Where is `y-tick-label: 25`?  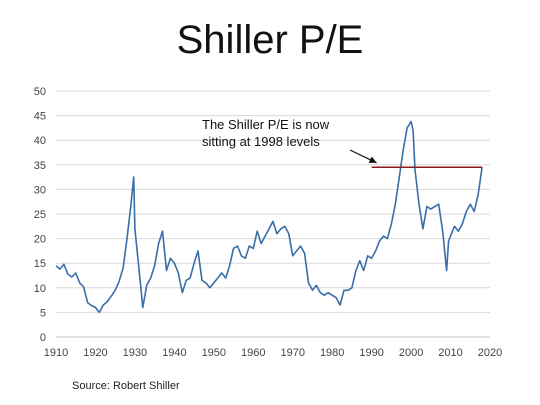 y-tick-label: 25 is located at coordinates (40, 215).